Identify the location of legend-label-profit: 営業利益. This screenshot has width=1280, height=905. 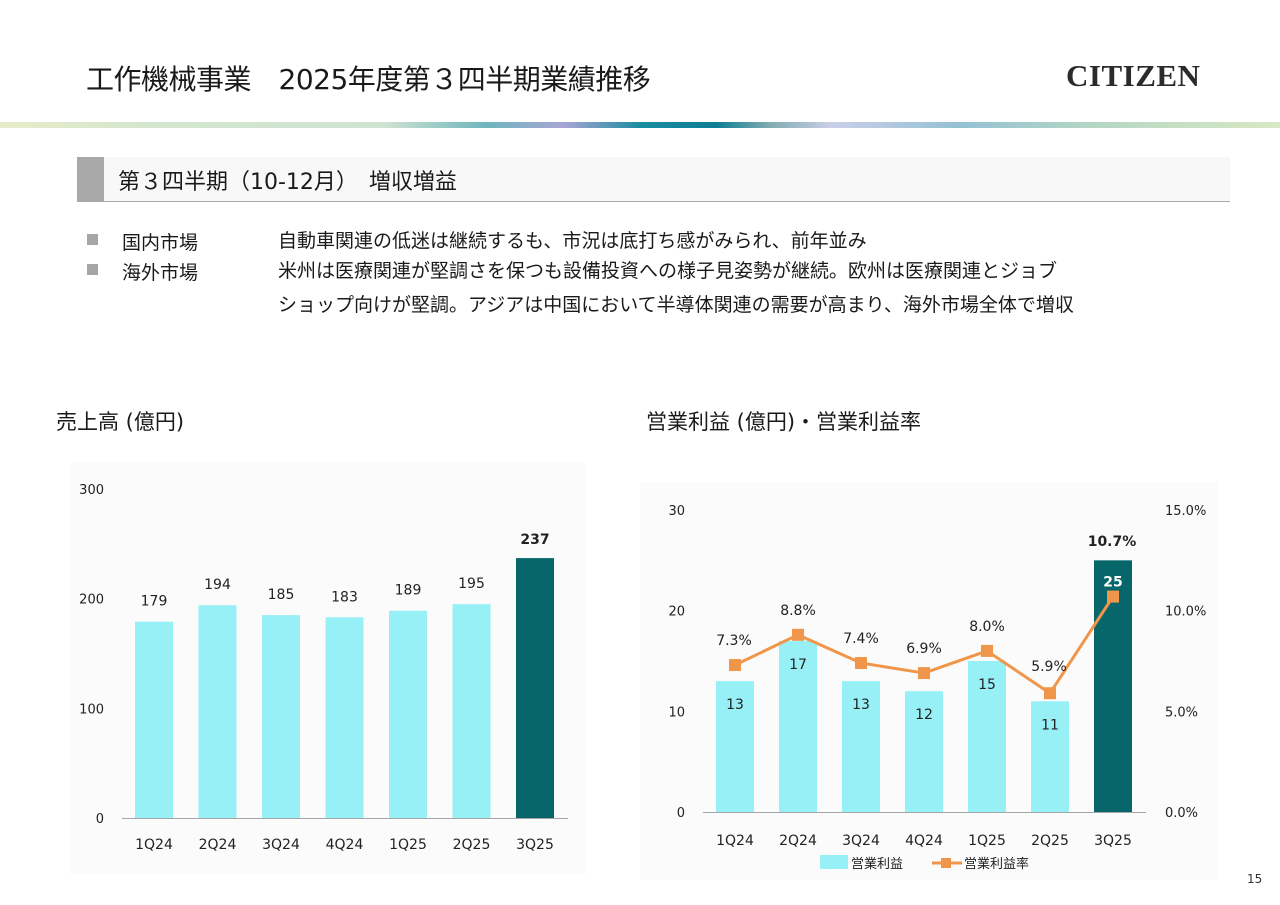
(877, 864).